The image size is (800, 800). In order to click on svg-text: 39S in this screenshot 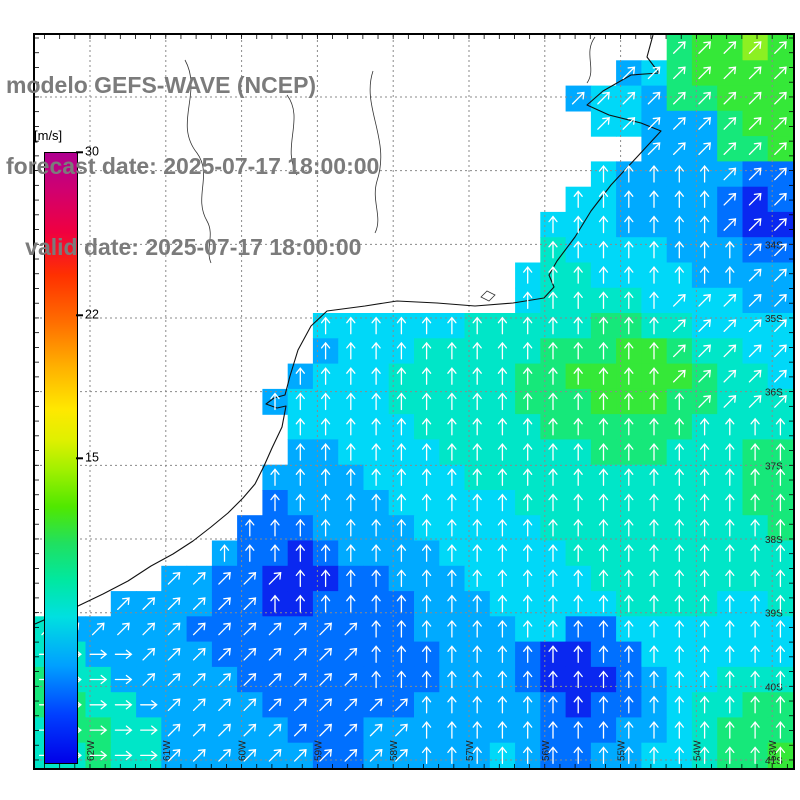, I will do `click(774, 614)`.